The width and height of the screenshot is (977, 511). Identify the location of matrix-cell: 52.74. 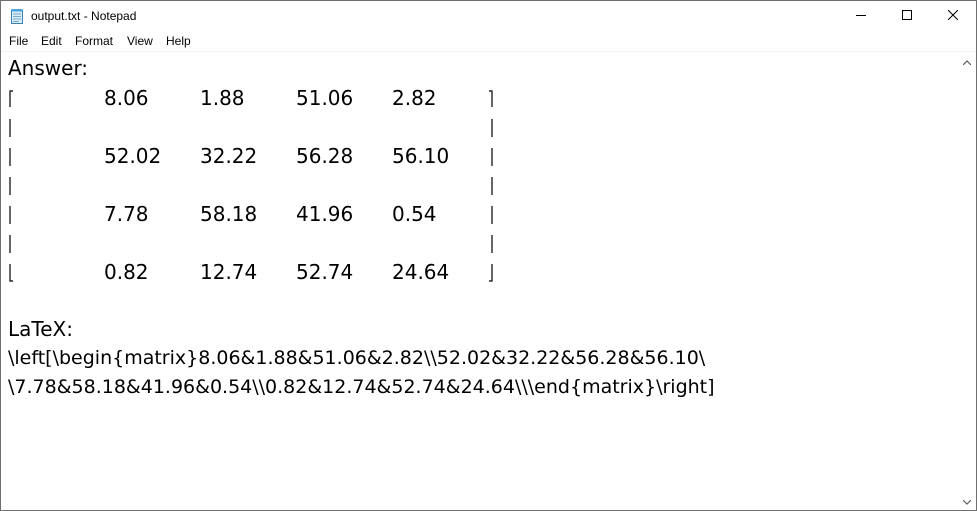
(325, 272).